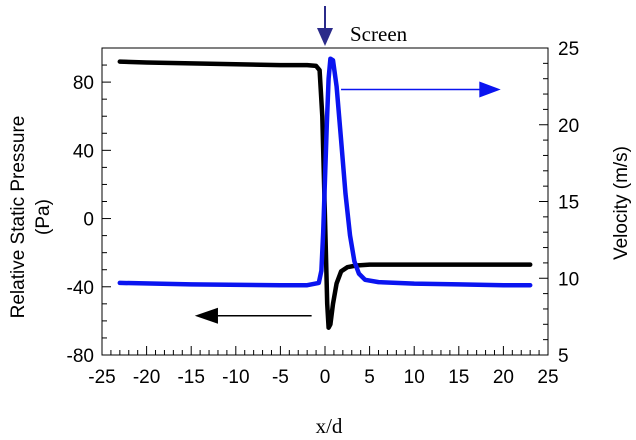  Describe the element at coordinates (325, 377) in the screenshot. I see `x-tick-label: 0` at that location.